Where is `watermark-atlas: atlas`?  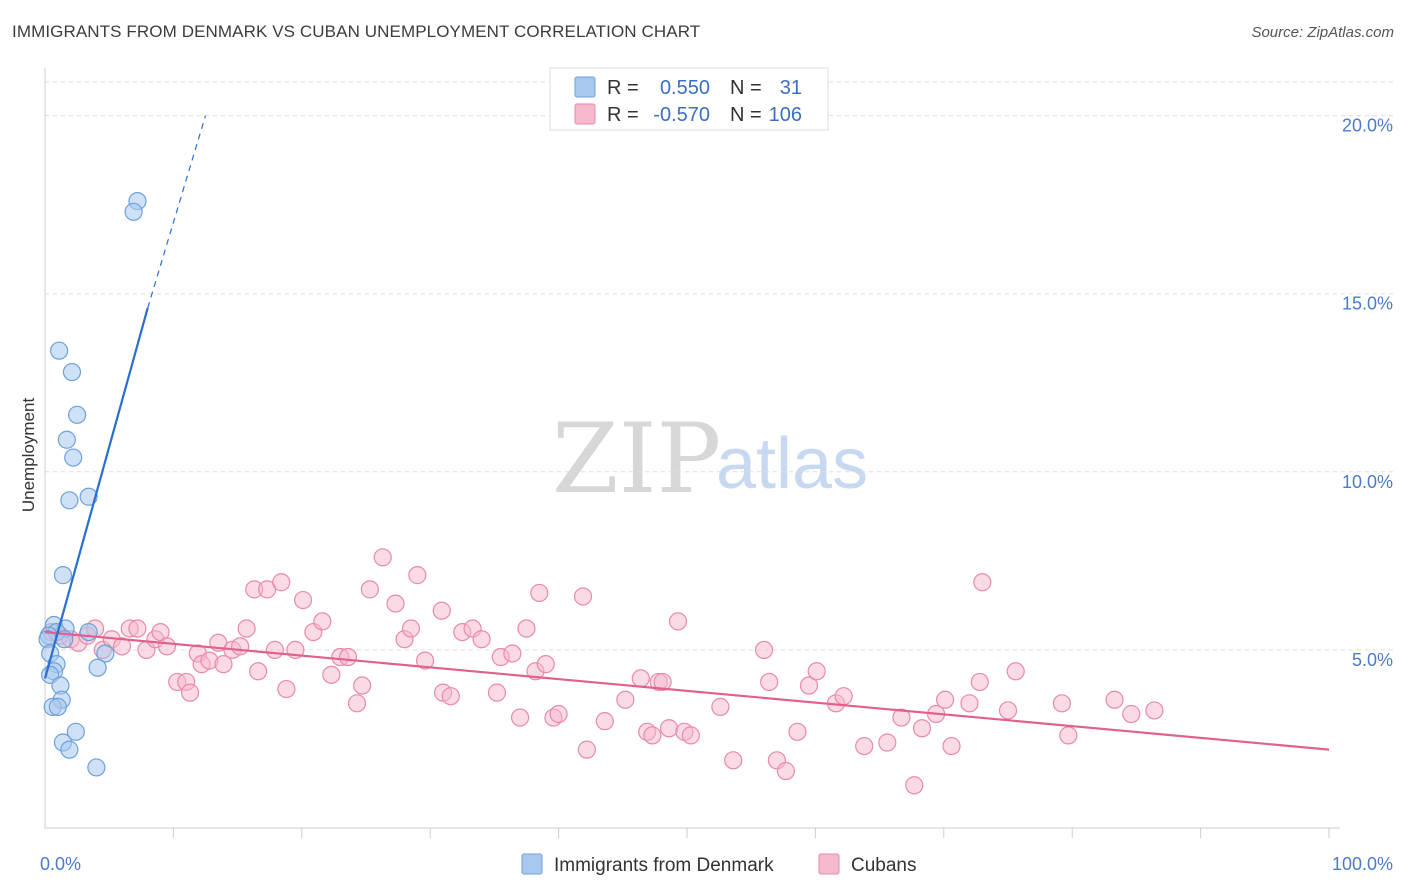
watermark-atlas: atlas is located at coordinates (792, 464).